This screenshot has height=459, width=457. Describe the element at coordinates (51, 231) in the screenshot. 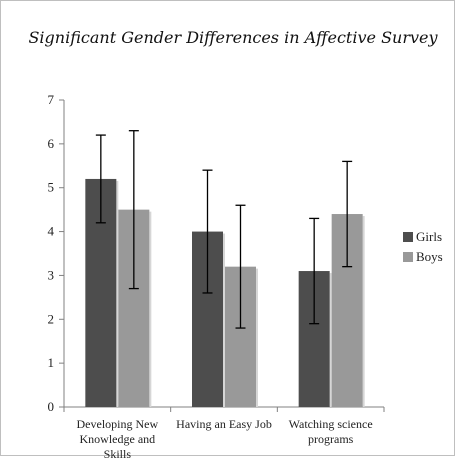

I see `y-tick-label: 4` at that location.